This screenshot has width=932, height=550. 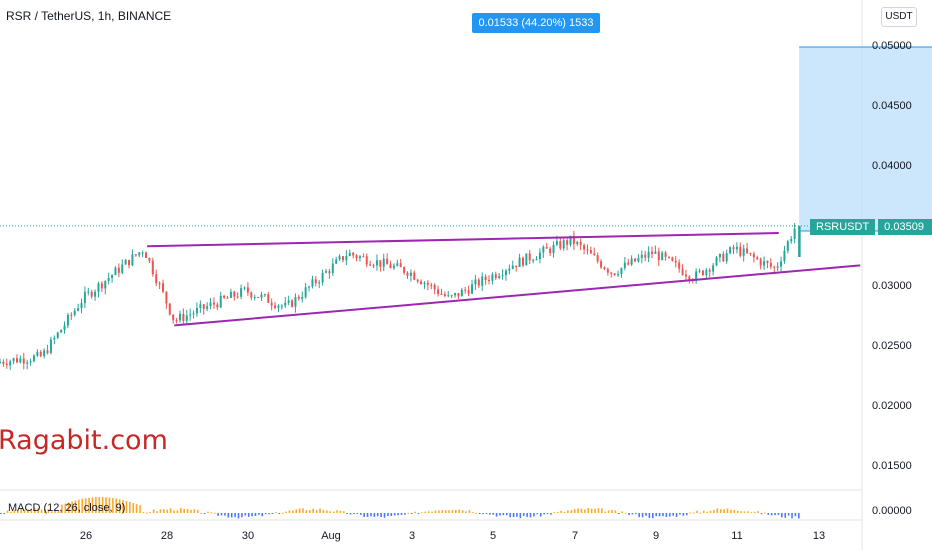 What do you see at coordinates (86, 536) in the screenshot?
I see `time-axis-label: 26` at bounding box center [86, 536].